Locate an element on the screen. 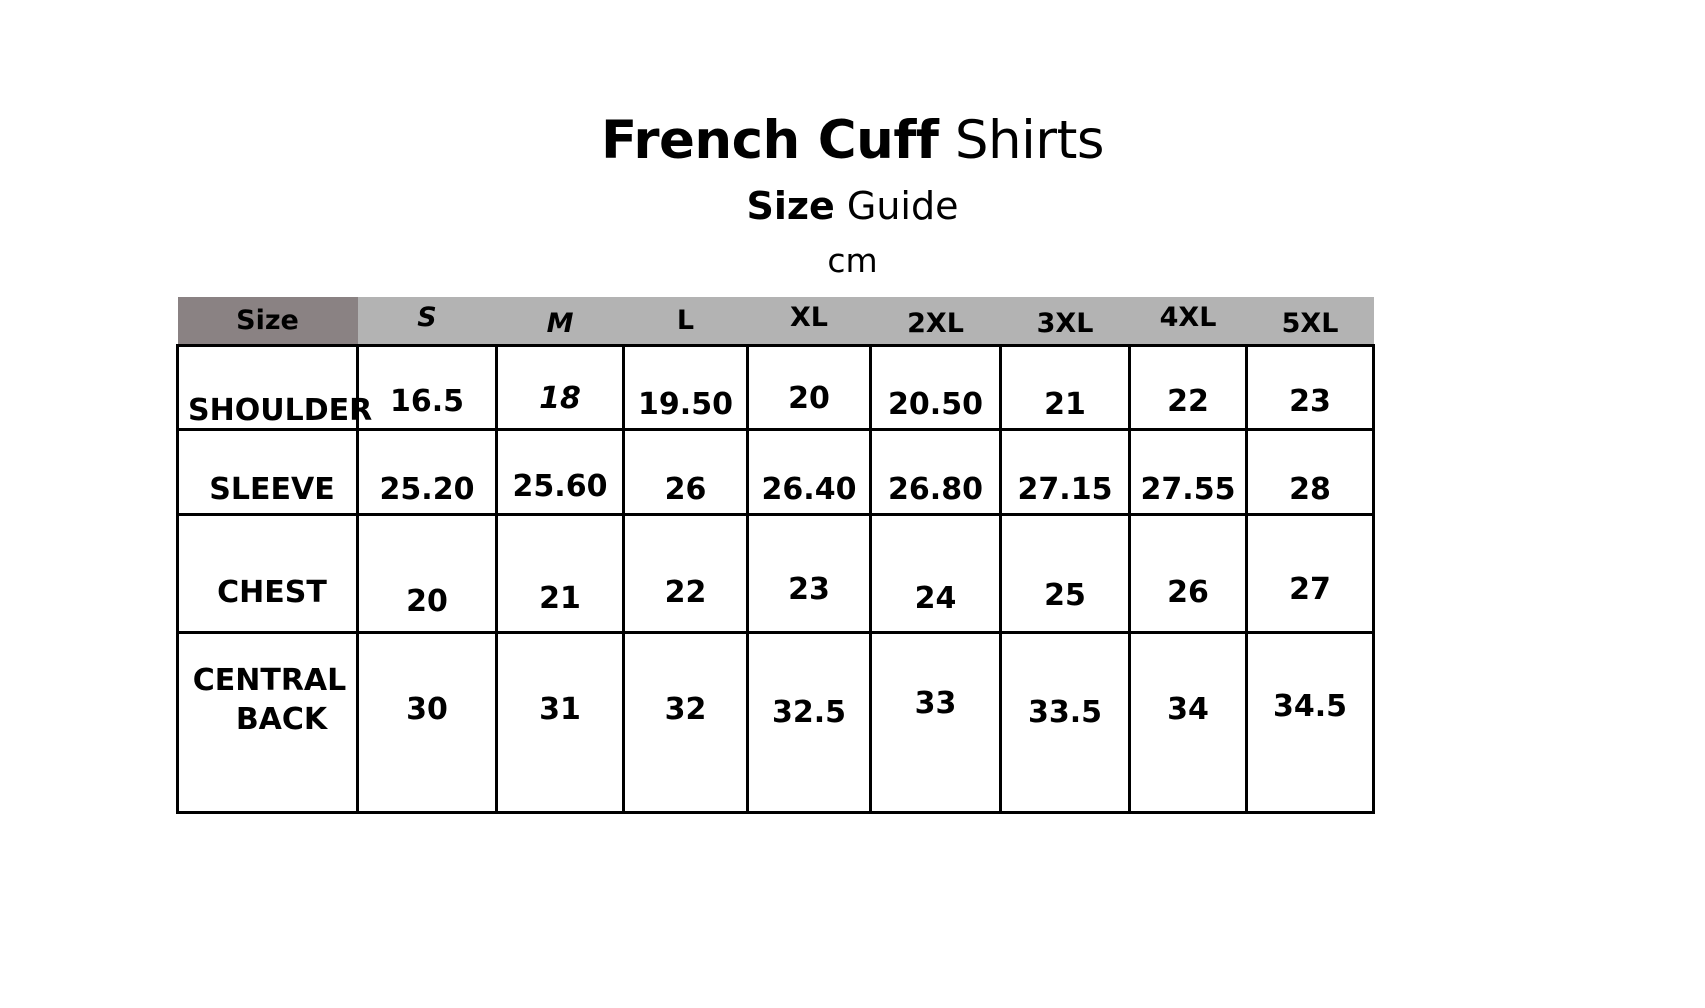 Image resolution: width=1705 pixels, height=1008 pixels. cell-chest-xl: 23 is located at coordinates (809, 573).